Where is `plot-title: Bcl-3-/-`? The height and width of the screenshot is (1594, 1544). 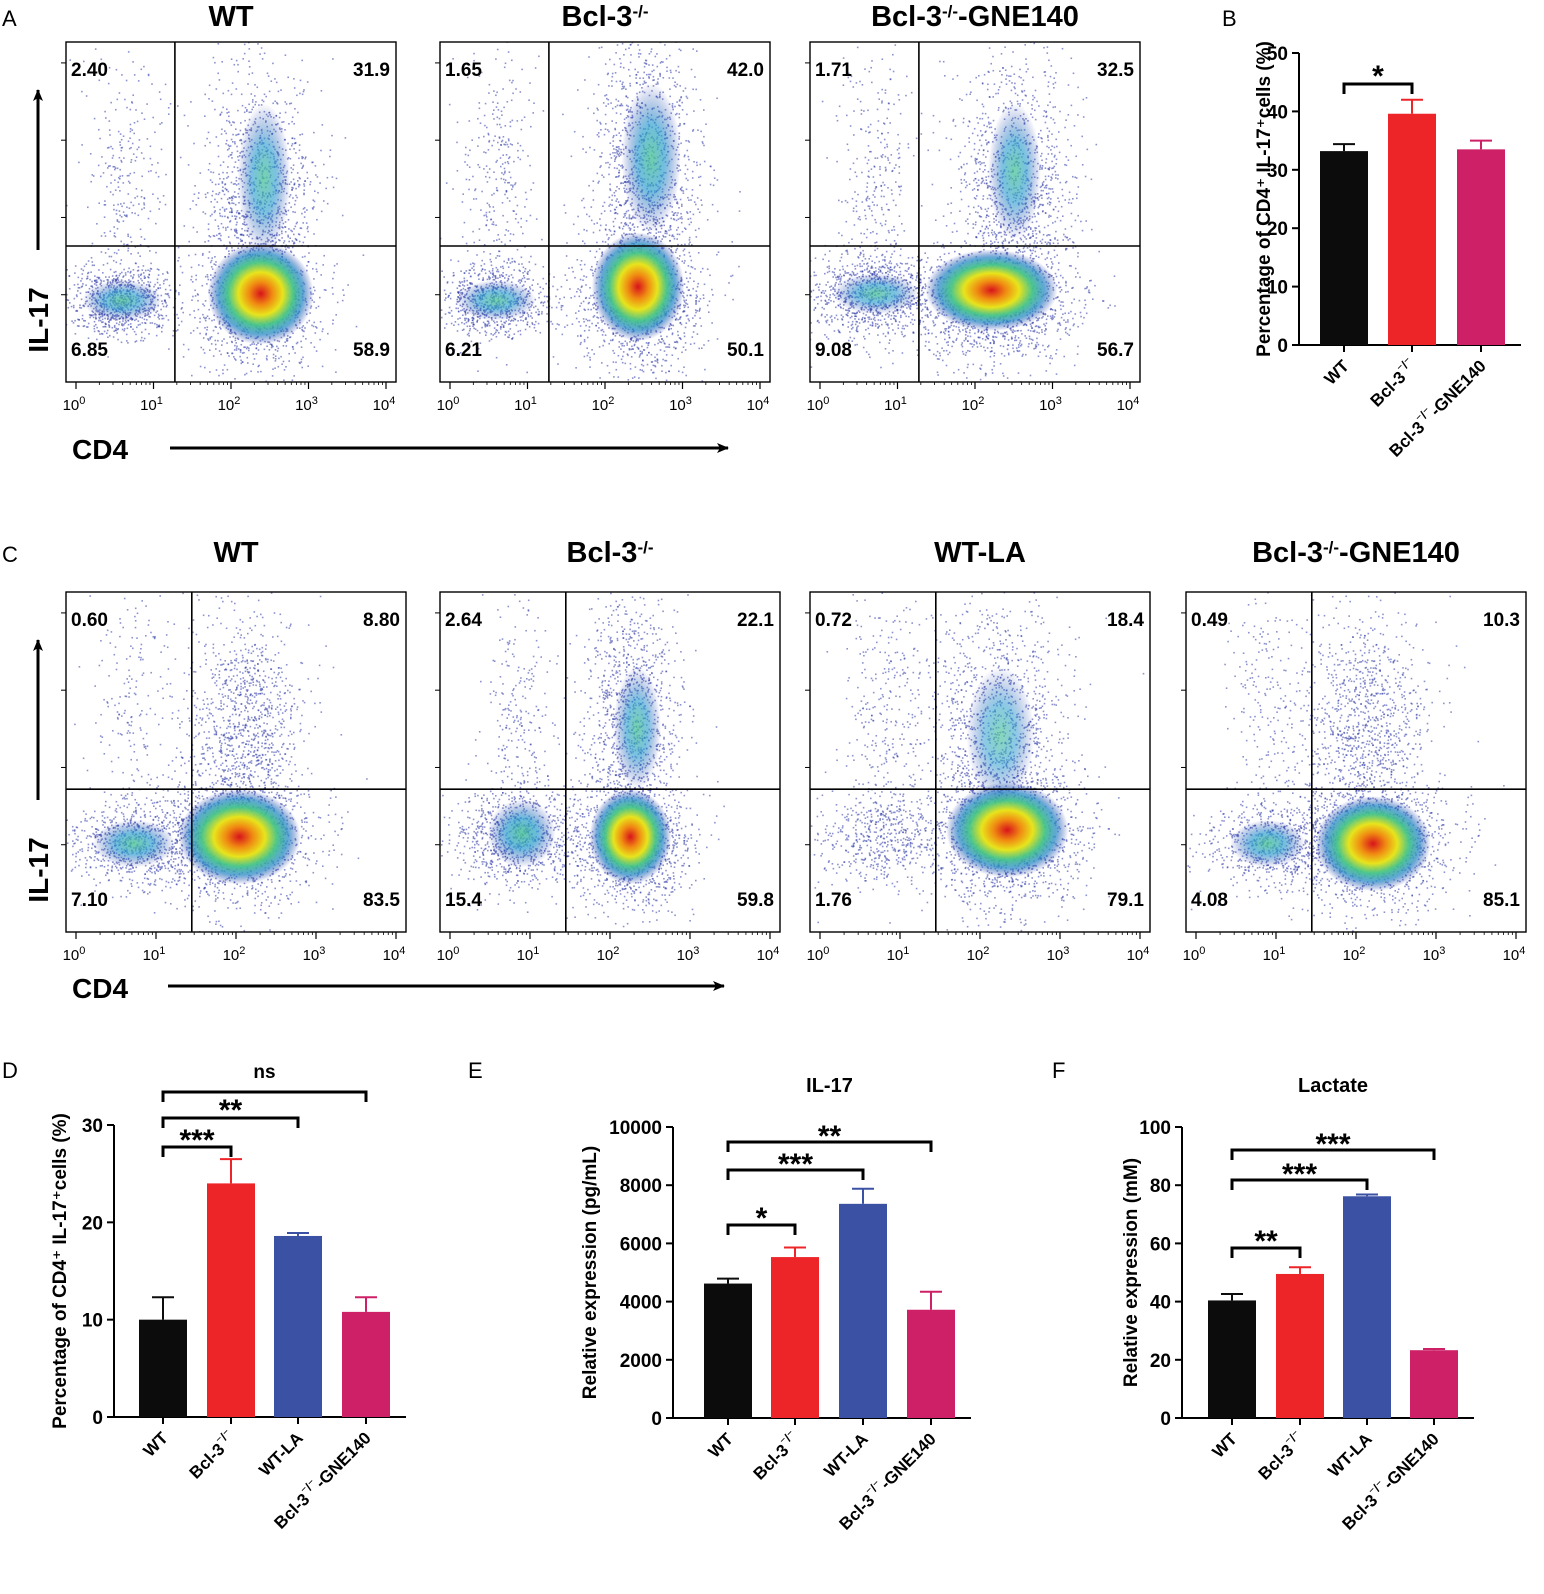
plot-title: Bcl-3-/- is located at coordinates (610, 553).